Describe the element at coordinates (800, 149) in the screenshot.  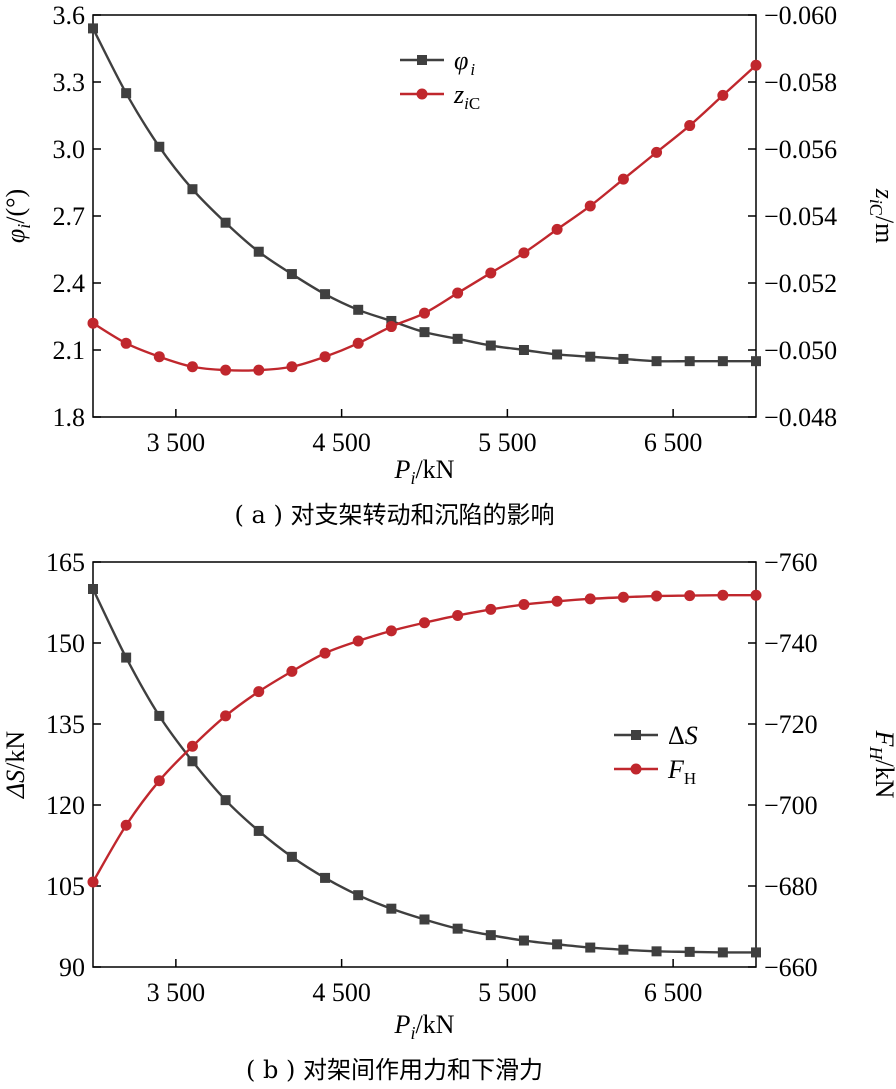
I see `y-right-tick-label: −0.056` at that location.